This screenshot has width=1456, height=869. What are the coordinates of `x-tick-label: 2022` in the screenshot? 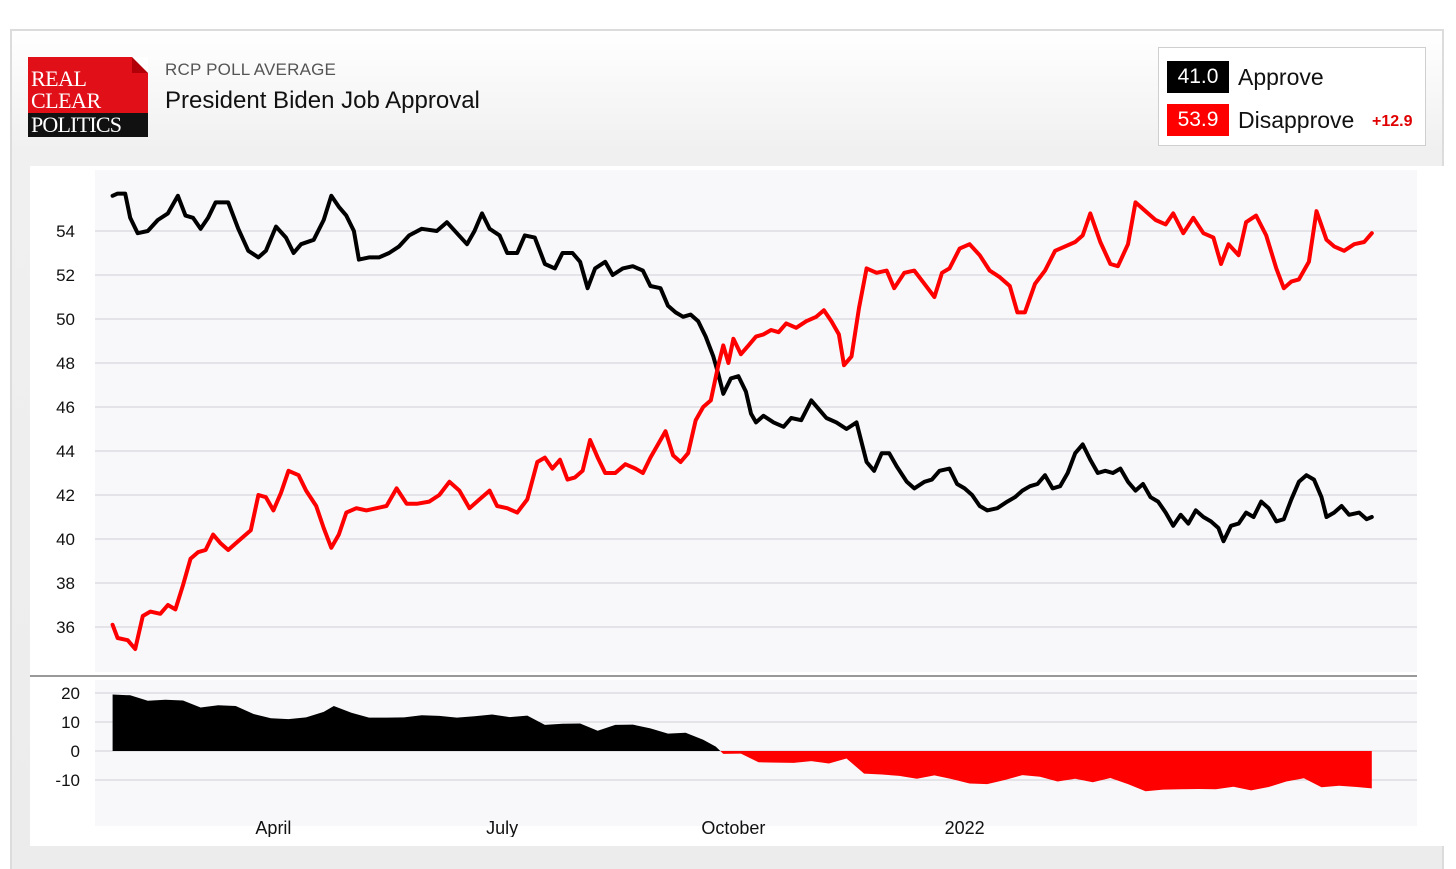 It's located at (965, 827).